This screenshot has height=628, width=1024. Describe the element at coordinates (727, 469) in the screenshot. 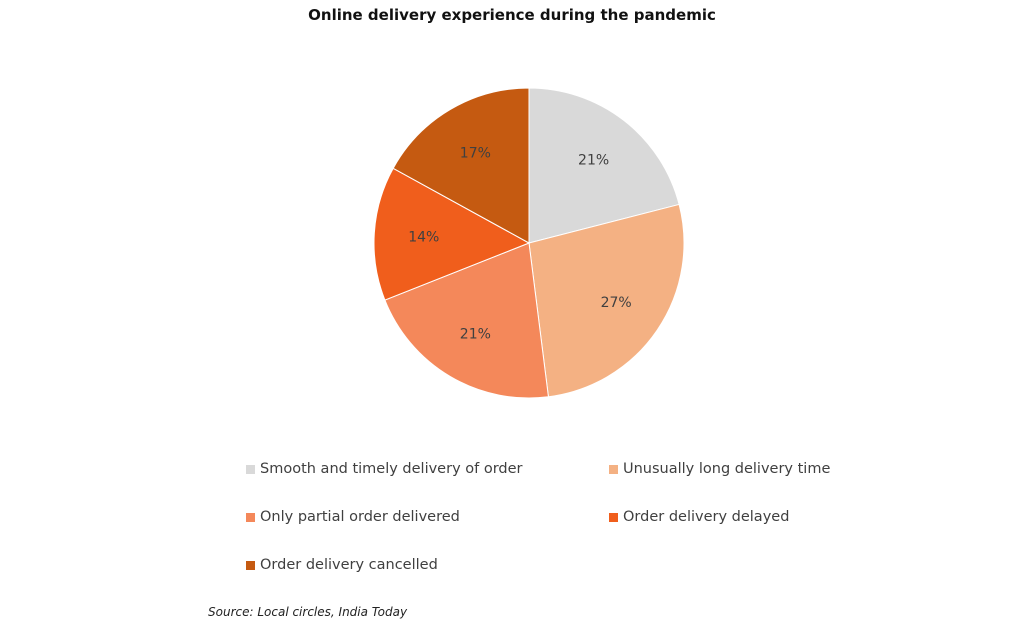

I see `legend-label-2: Unusually long delivery time` at that location.